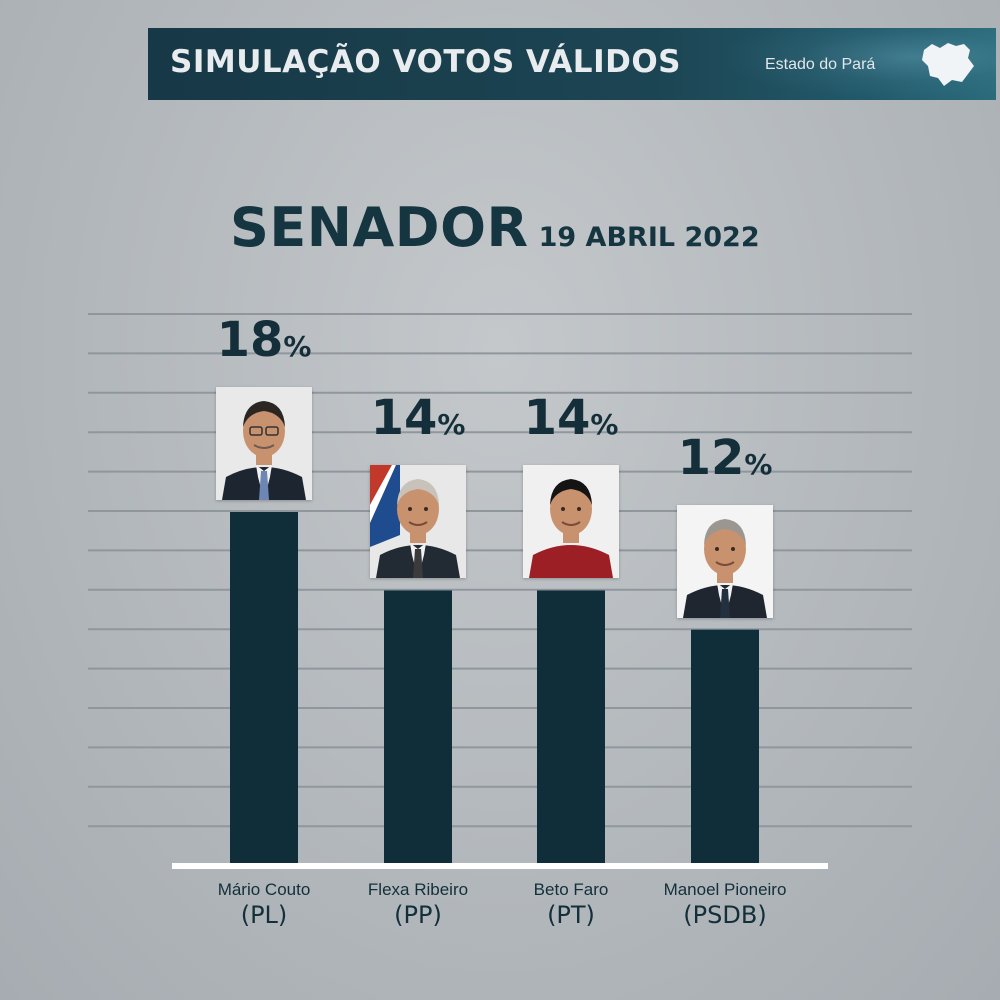 This screenshot has height=1000, width=1000. Describe the element at coordinates (418, 889) in the screenshot. I see `candidate-name: Flexa Ribeiro` at that location.